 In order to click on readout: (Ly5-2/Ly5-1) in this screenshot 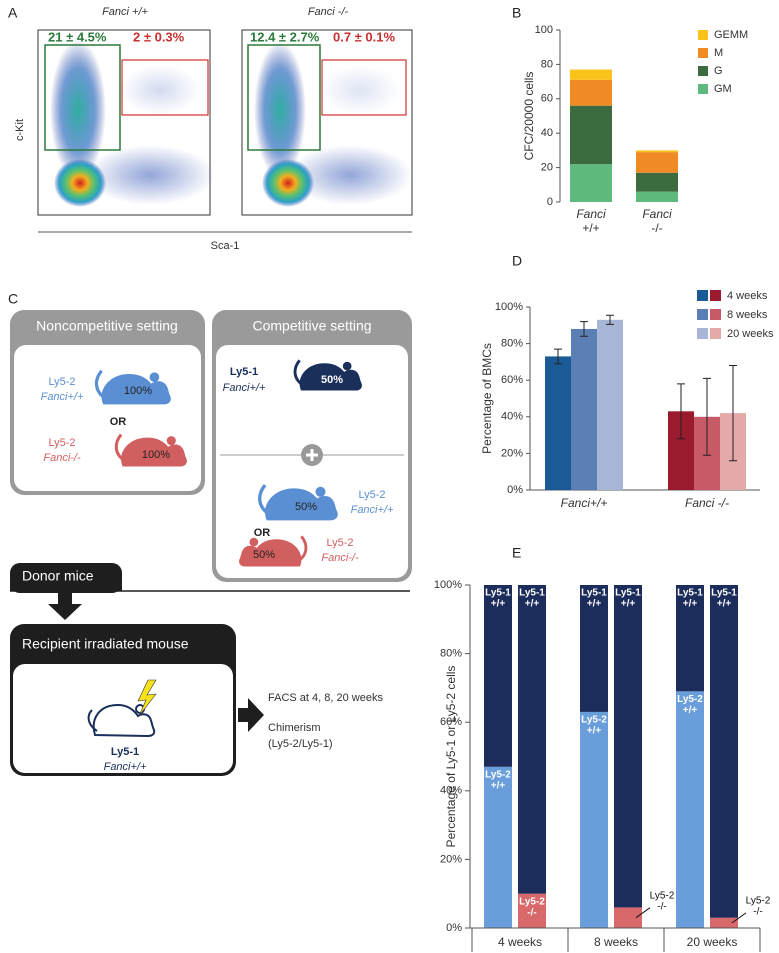, I will do `click(300, 744)`.